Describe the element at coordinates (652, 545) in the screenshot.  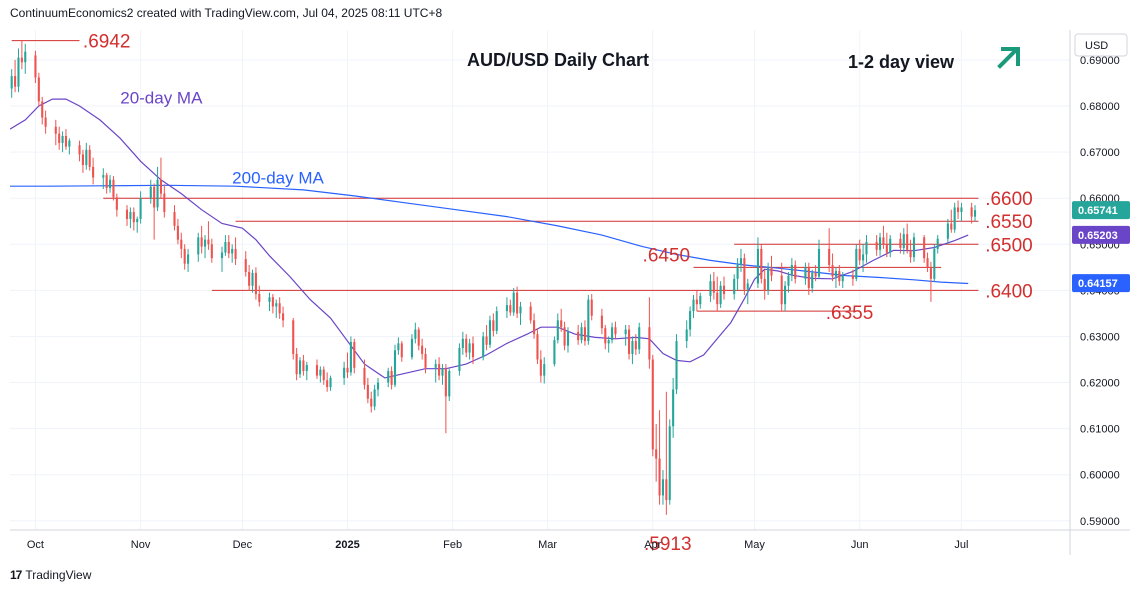
I see `x-tick-label: Apr` at that location.